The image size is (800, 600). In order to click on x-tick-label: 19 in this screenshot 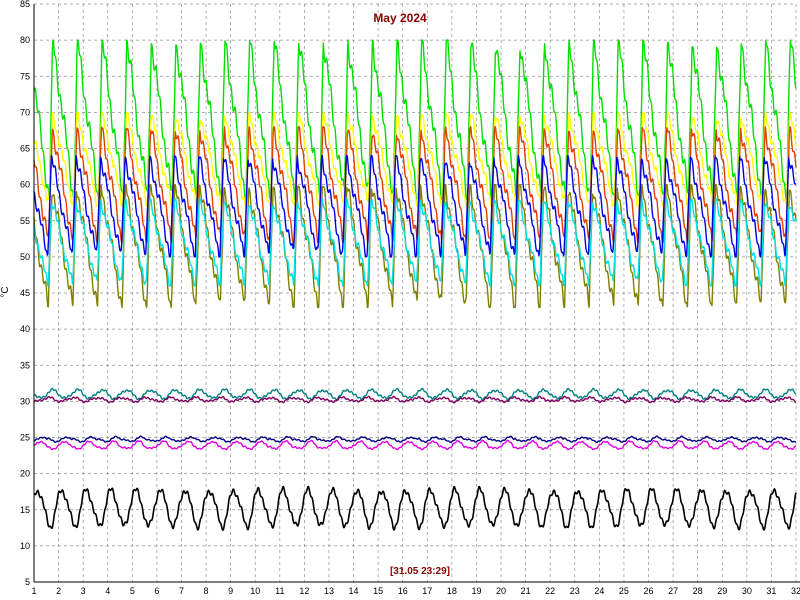, I will do `click(476, 591)`.